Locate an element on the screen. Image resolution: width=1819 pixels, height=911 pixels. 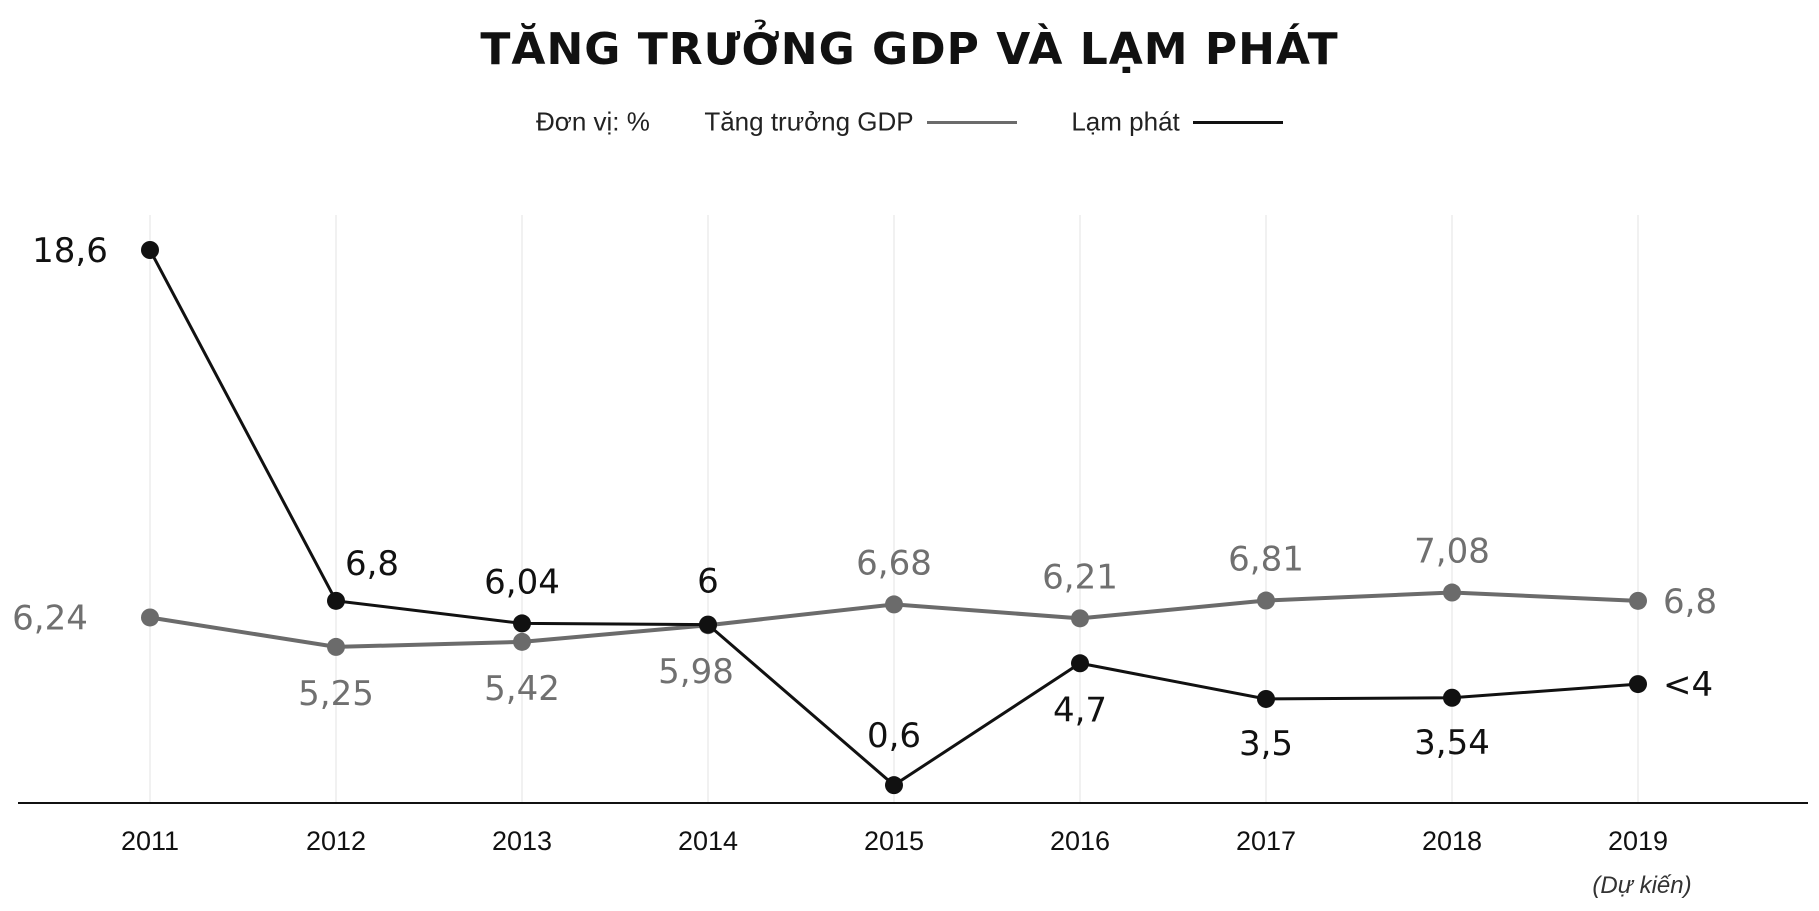
data-point-inflation-2013 is located at coordinates (522, 623).